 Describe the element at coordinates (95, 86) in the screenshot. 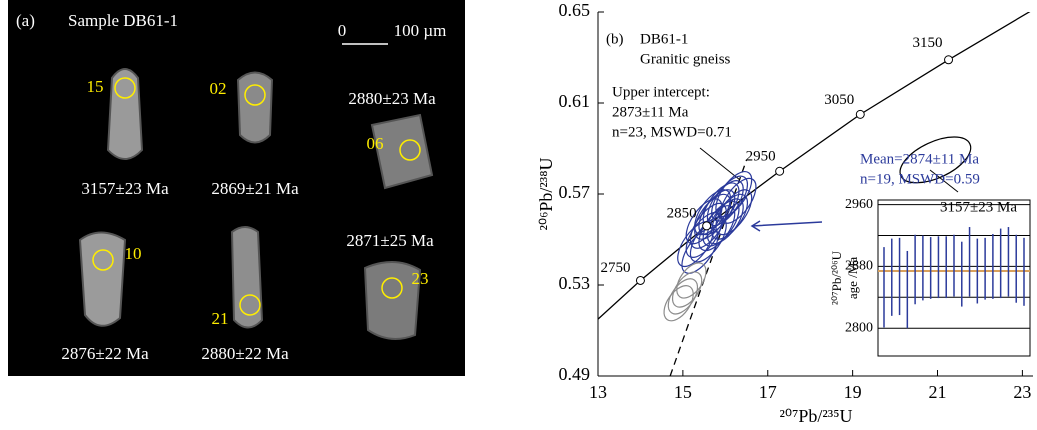

I see `spot-label: 15` at that location.